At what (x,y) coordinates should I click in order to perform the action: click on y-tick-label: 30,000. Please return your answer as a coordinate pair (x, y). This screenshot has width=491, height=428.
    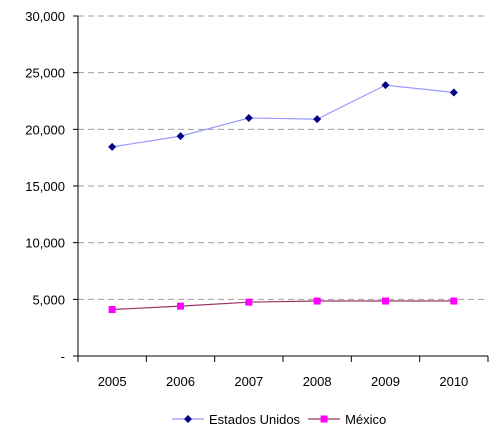
    Looking at the image, I should click on (45, 16).